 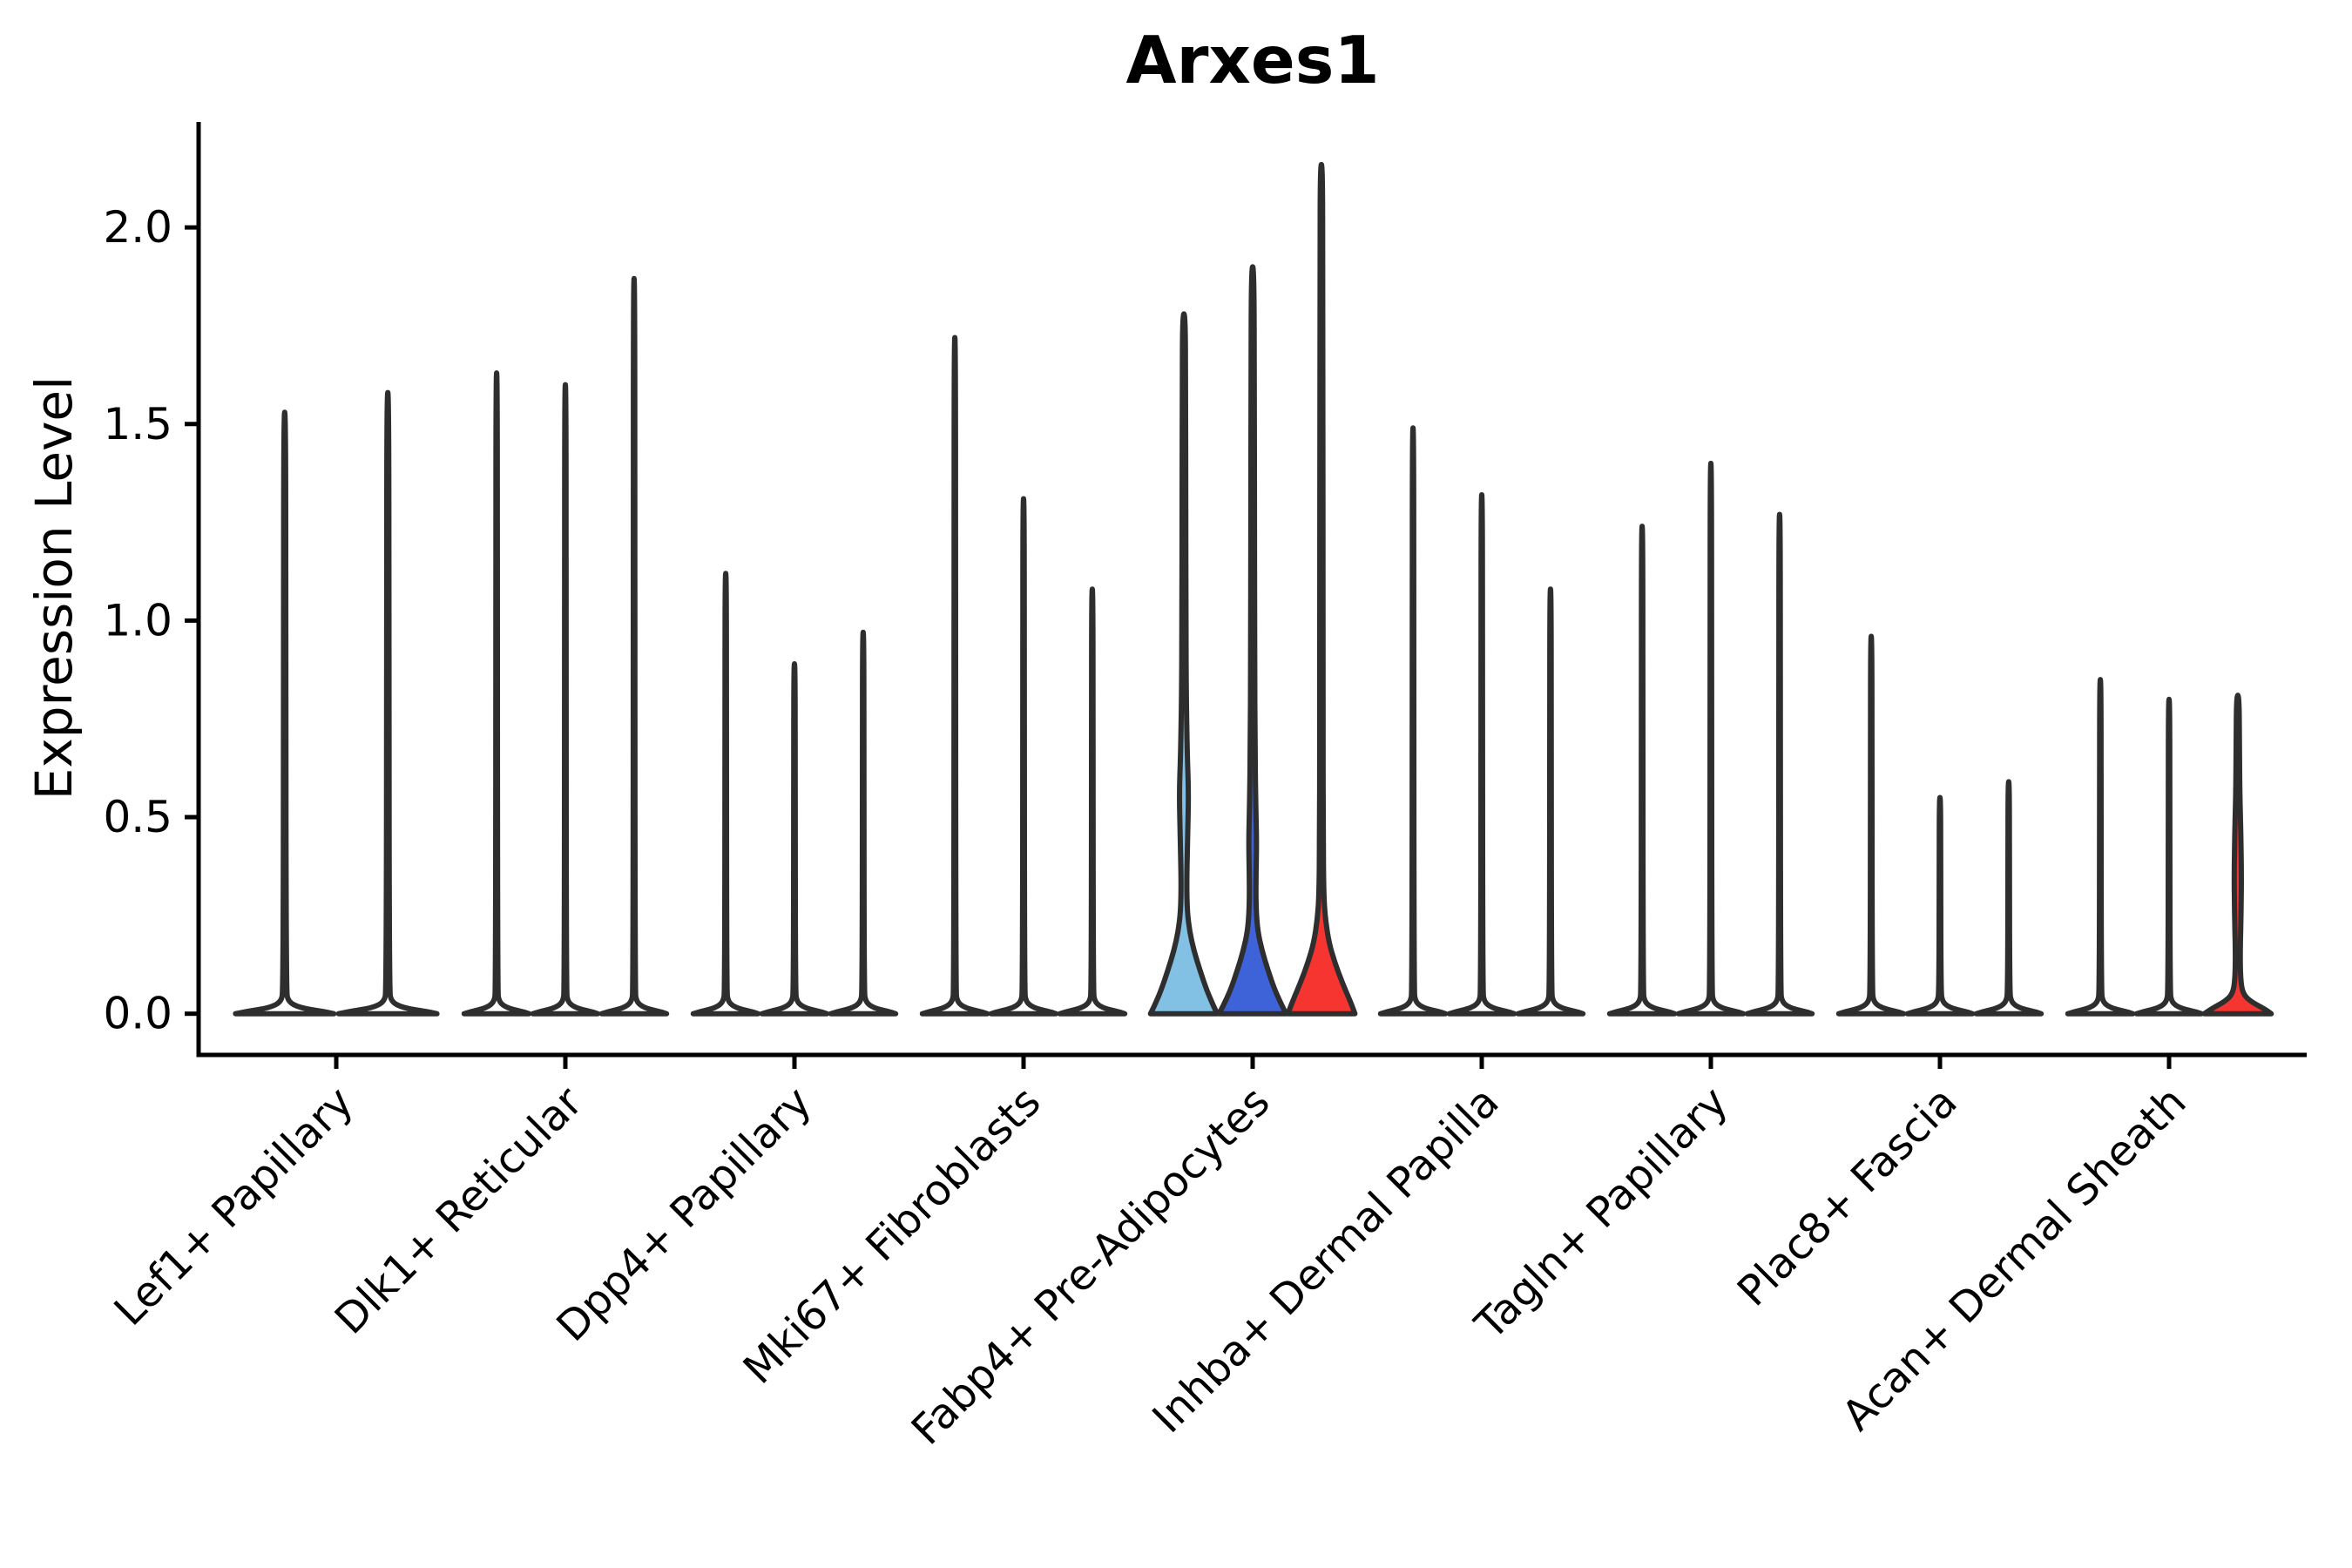 I want to click on category-label: Dlk1+ Reticular, so click(x=459, y=1211).